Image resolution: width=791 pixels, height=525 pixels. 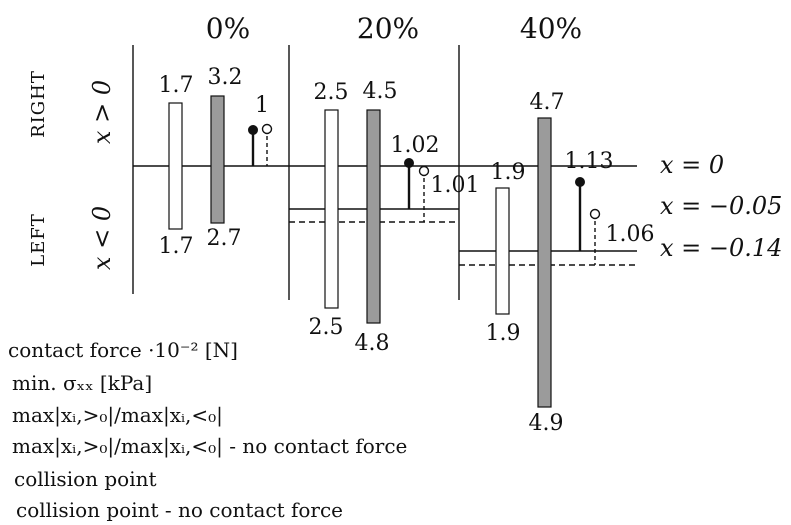 I want to click on contact-down-value: 1.7, so click(x=176, y=246).